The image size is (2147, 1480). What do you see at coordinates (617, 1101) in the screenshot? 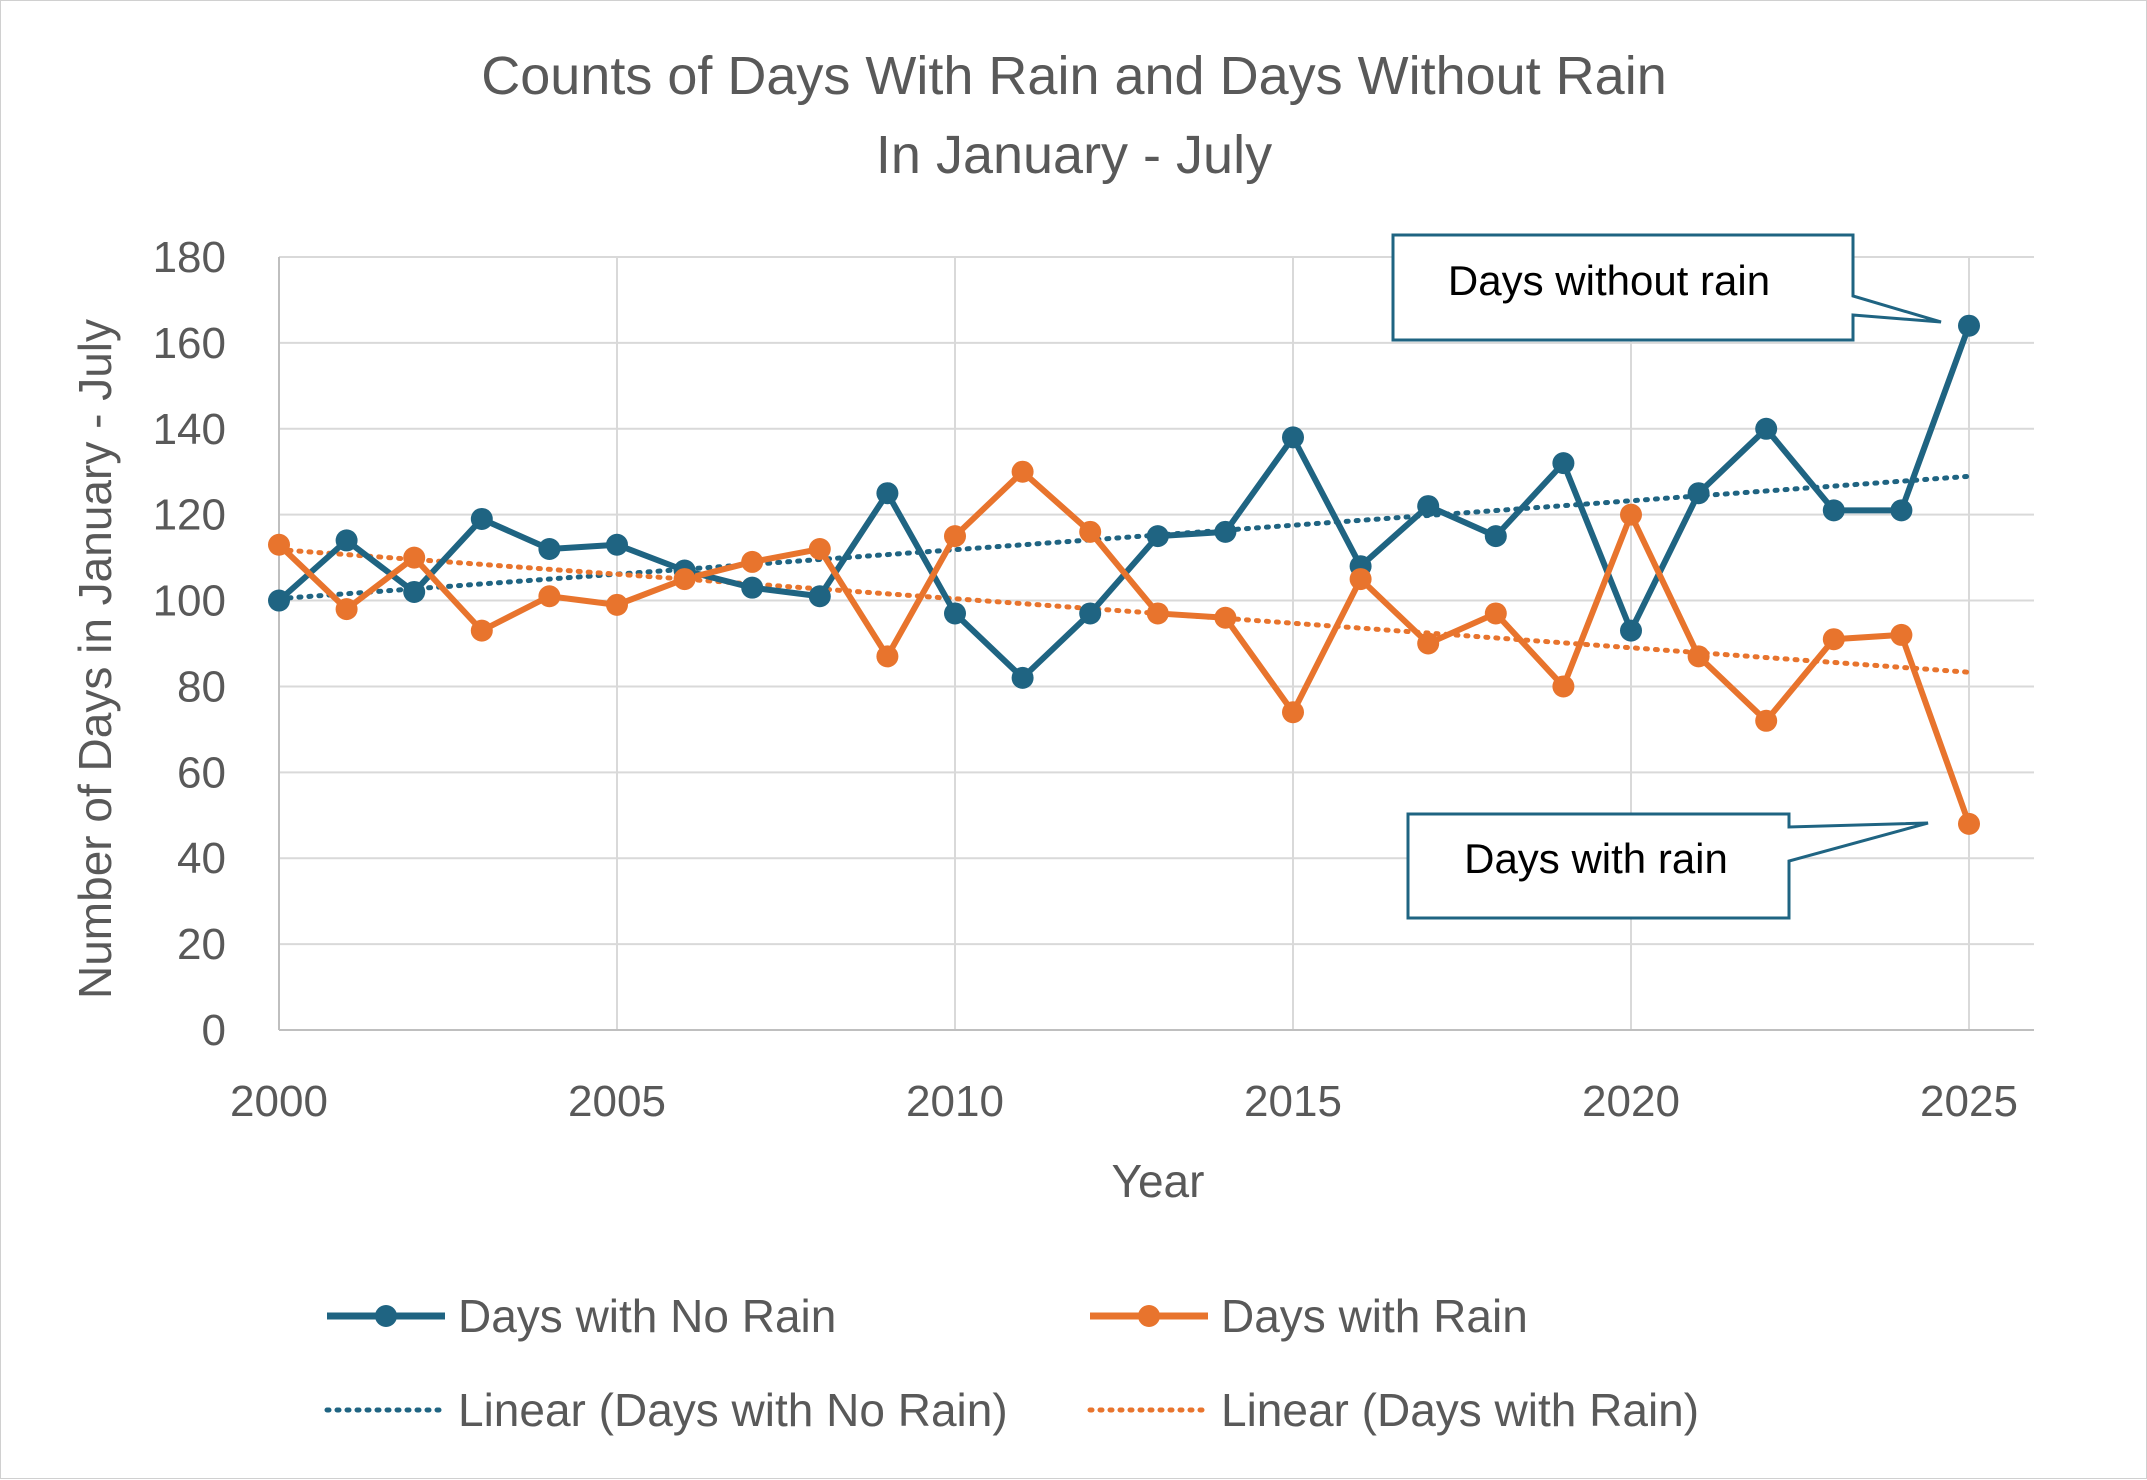
I see `x-tick-label: 2005` at bounding box center [617, 1101].